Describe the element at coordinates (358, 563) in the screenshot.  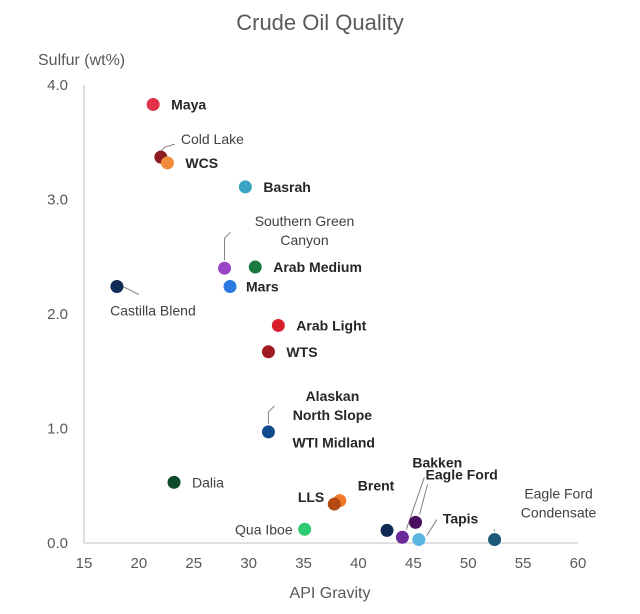
I see `x-tick-label: 40` at that location.